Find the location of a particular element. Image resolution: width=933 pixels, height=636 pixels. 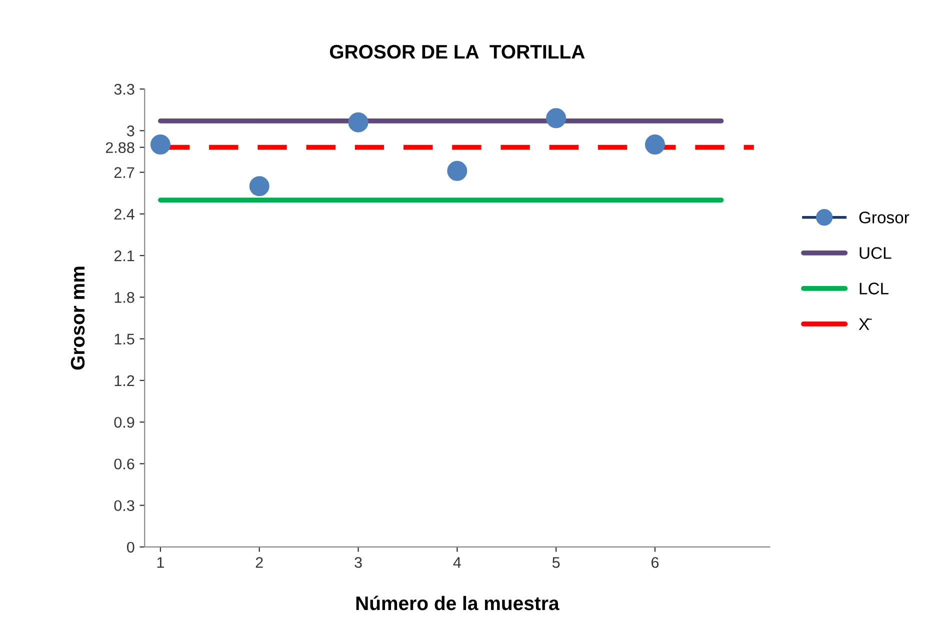

x-tick-label: 1 is located at coordinates (160, 562).